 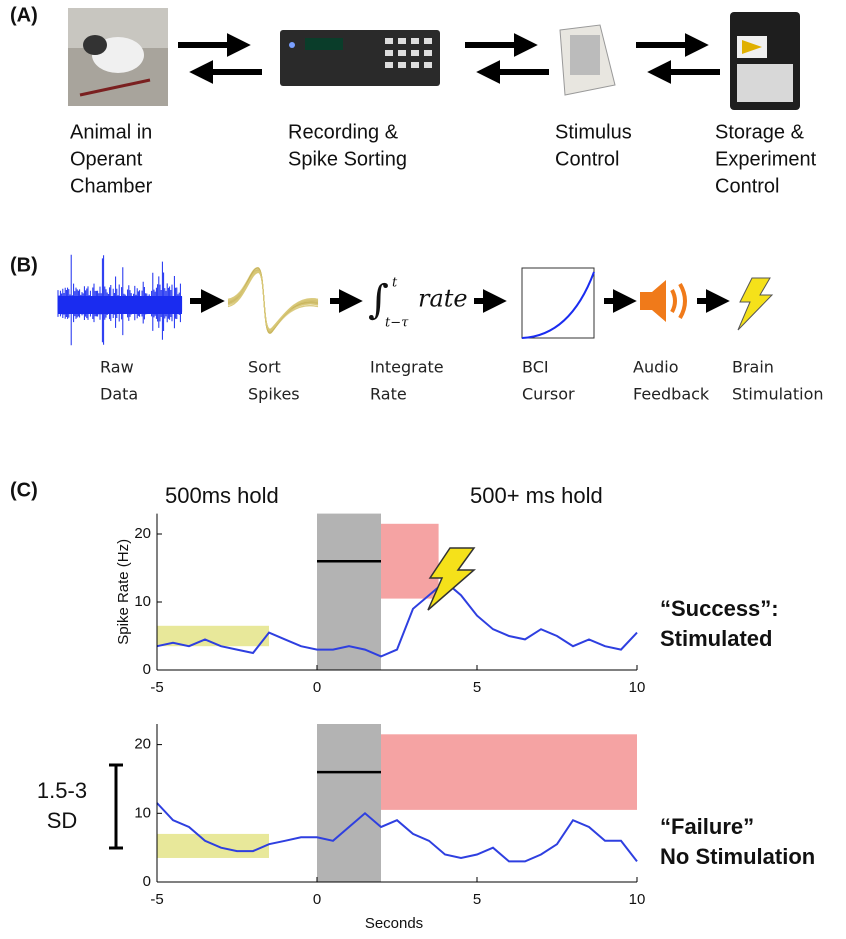 I want to click on step-label: Spikes, so click(x=274, y=394).